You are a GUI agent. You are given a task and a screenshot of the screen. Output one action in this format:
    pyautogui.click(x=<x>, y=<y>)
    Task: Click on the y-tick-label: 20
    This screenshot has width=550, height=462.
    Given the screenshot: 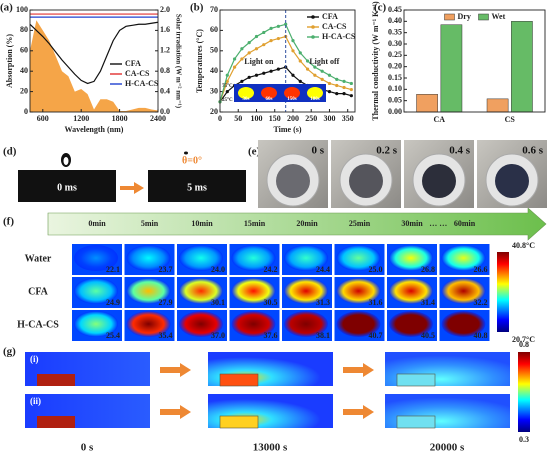 What is the action you would take?
    pyautogui.click(x=24, y=90)
    